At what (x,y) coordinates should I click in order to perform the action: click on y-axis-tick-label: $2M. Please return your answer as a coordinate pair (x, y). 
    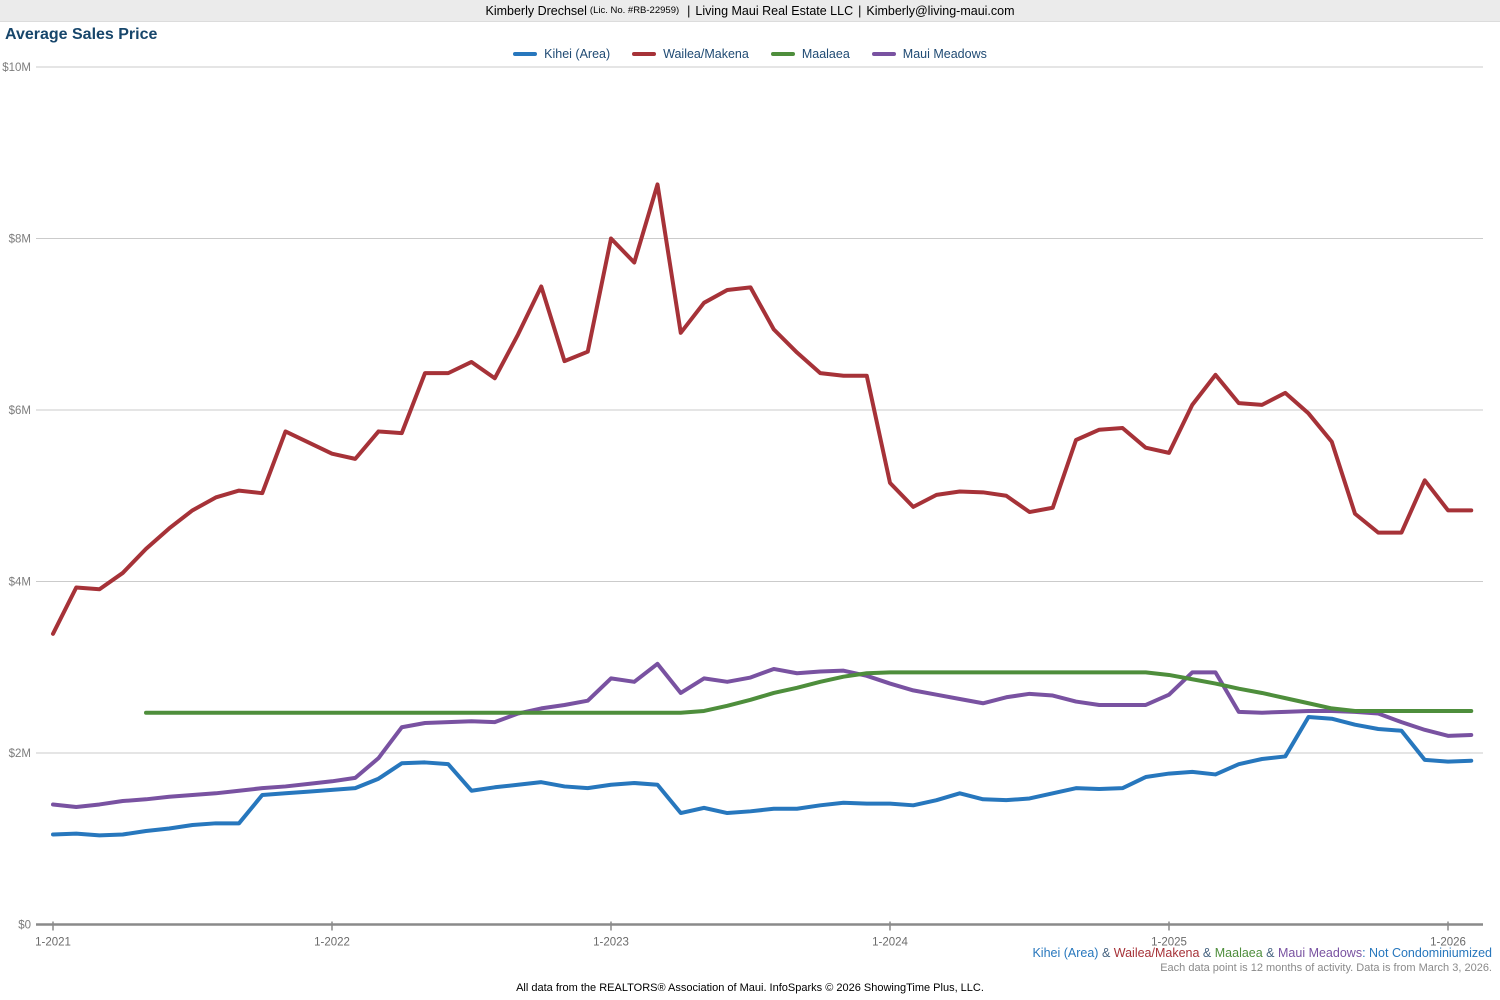
    Looking at the image, I should click on (20, 754).